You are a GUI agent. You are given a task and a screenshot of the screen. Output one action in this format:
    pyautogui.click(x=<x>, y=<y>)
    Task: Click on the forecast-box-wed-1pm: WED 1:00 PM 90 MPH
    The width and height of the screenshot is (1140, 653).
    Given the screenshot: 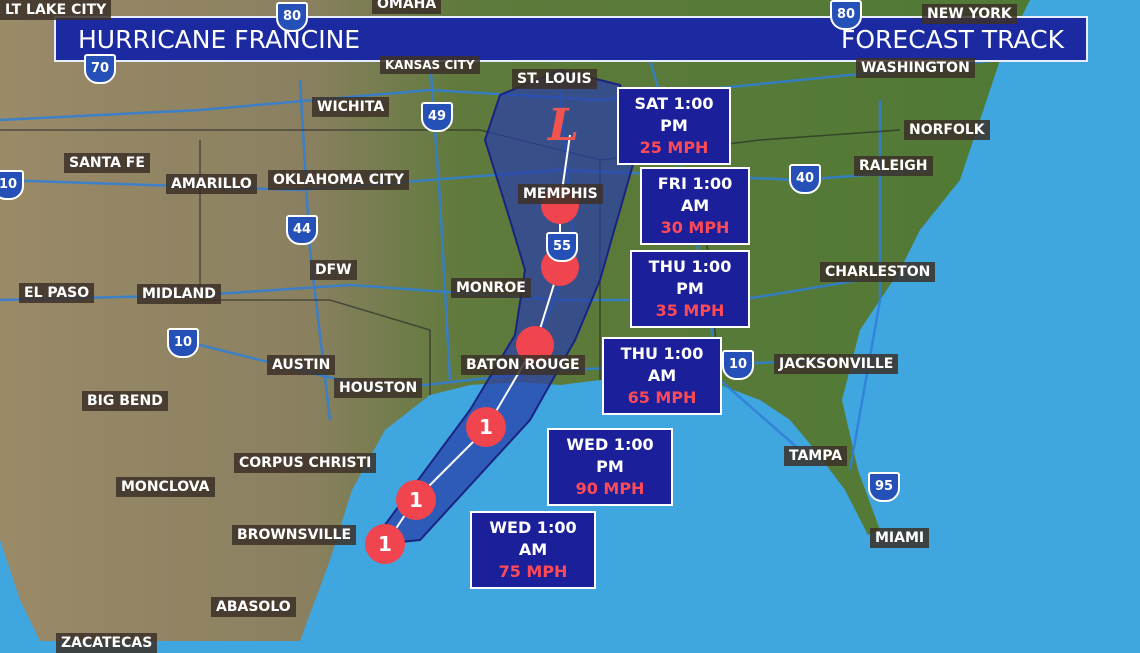 What is the action you would take?
    pyautogui.click(x=610, y=467)
    